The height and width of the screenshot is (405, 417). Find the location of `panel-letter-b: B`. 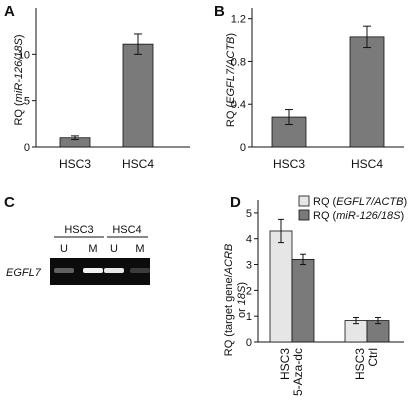

panel-letter-b: B is located at coordinates (219, 11).